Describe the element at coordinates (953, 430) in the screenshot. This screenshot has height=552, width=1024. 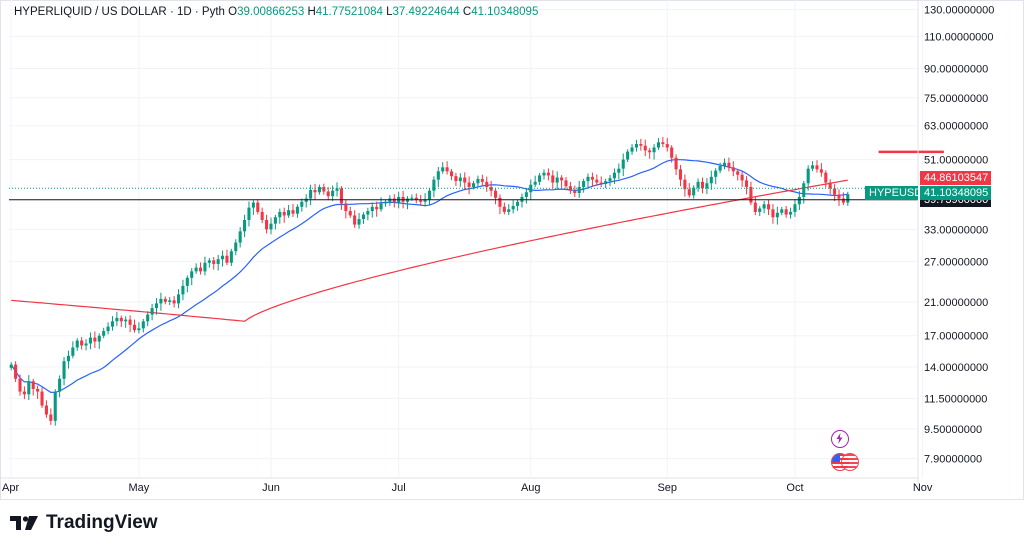
I see `y-tick-label: 9.50000000` at that location.